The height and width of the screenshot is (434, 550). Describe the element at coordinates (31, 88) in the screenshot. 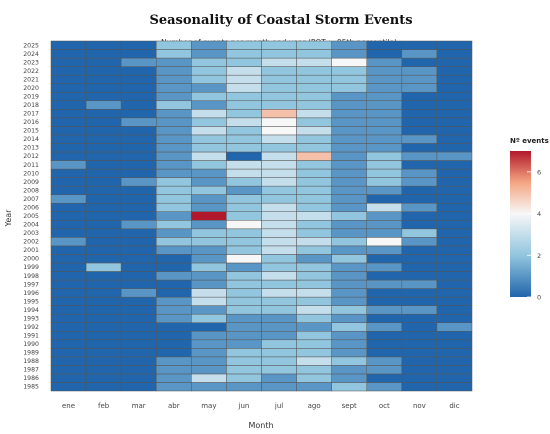

I see `y-tick-label: 2020` at that location.